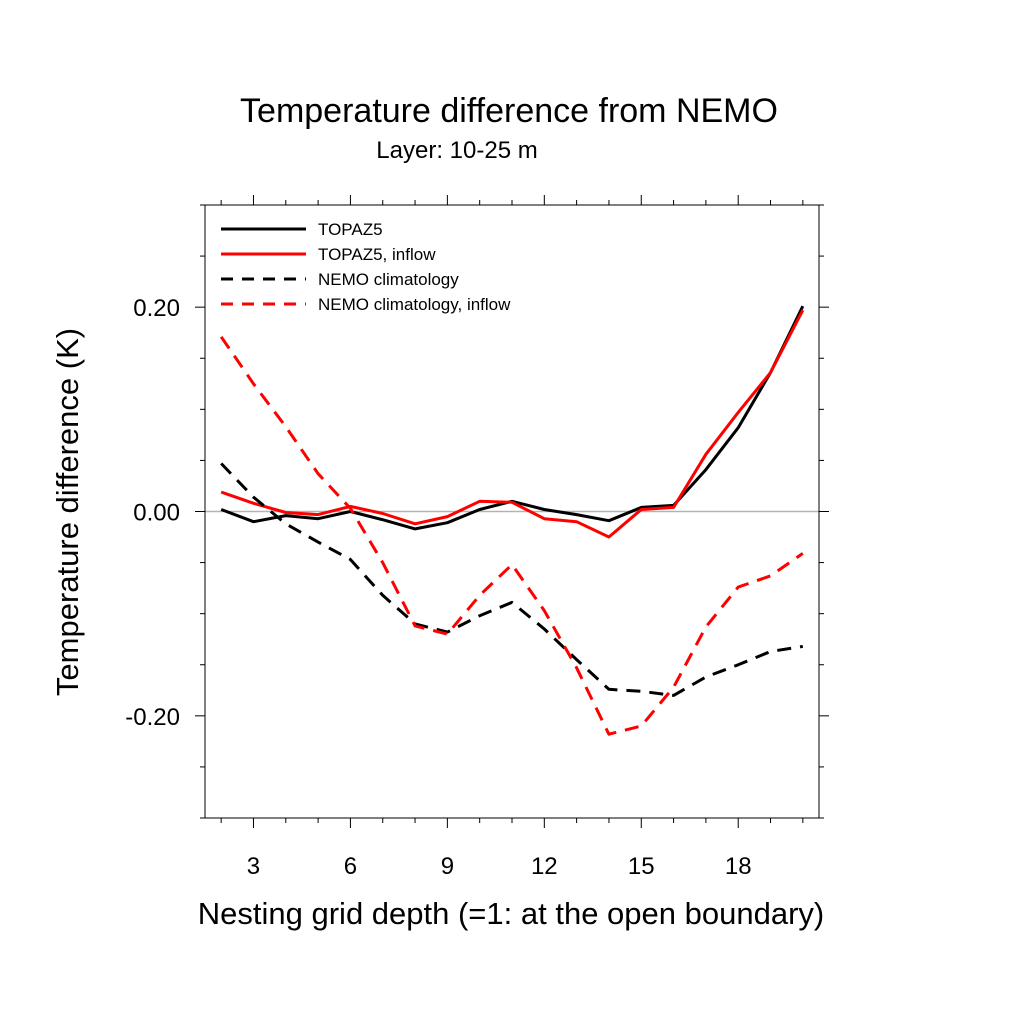 The width and height of the screenshot is (1024, 1024). Describe the element at coordinates (641, 866) in the screenshot. I see `x-tick-label: 15` at that location.